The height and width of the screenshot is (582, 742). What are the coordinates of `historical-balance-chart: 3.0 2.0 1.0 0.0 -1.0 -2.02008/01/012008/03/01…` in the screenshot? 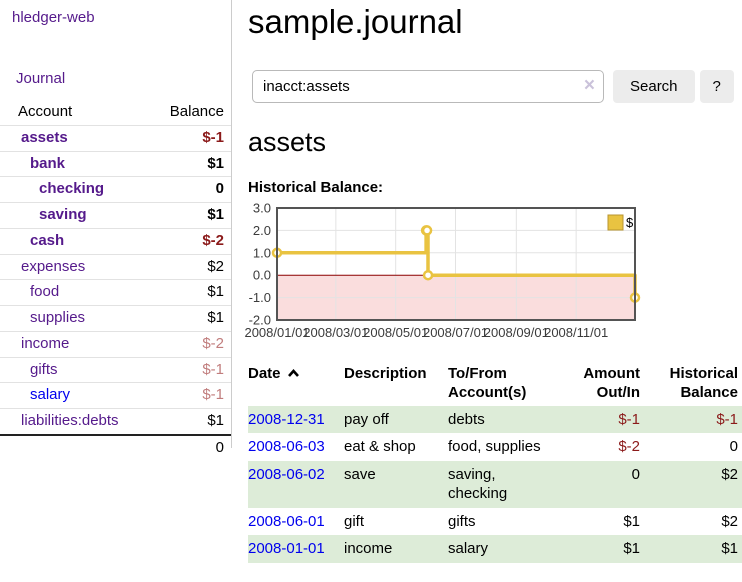 It's located at (442, 270).